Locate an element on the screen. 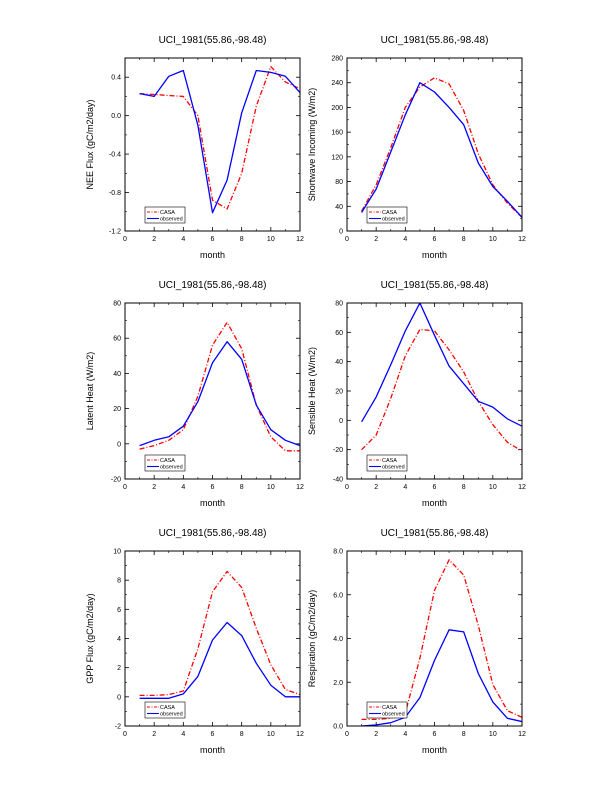  y-axis-label: Sensible Heat (W/m2) is located at coordinates (312, 391).